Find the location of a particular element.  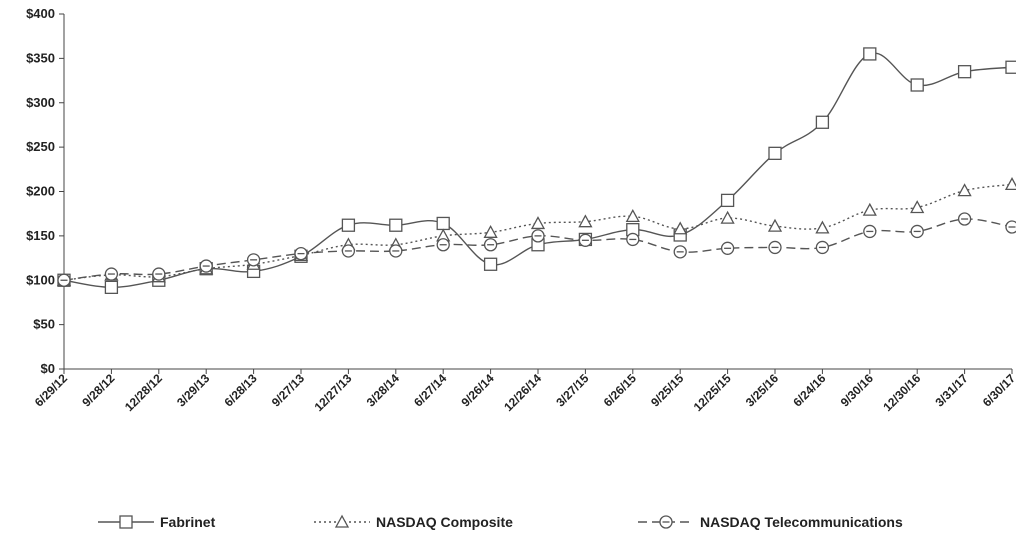

legend-marker-fabrinet is located at coordinates (126, 522).